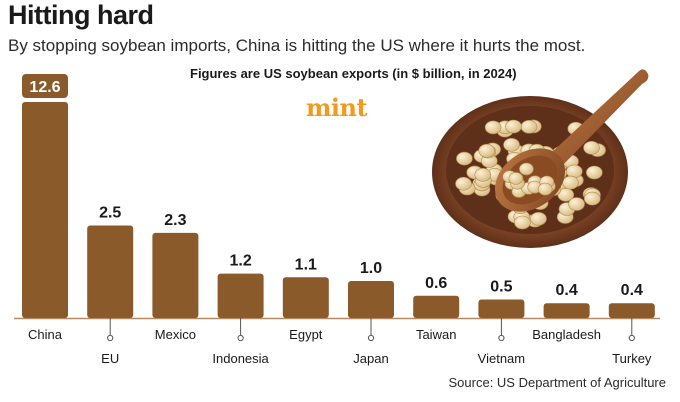 Image resolution: width=680 pixels, height=402 pixels. What do you see at coordinates (501, 308) in the screenshot?
I see `bar-vietnam` at bounding box center [501, 308].